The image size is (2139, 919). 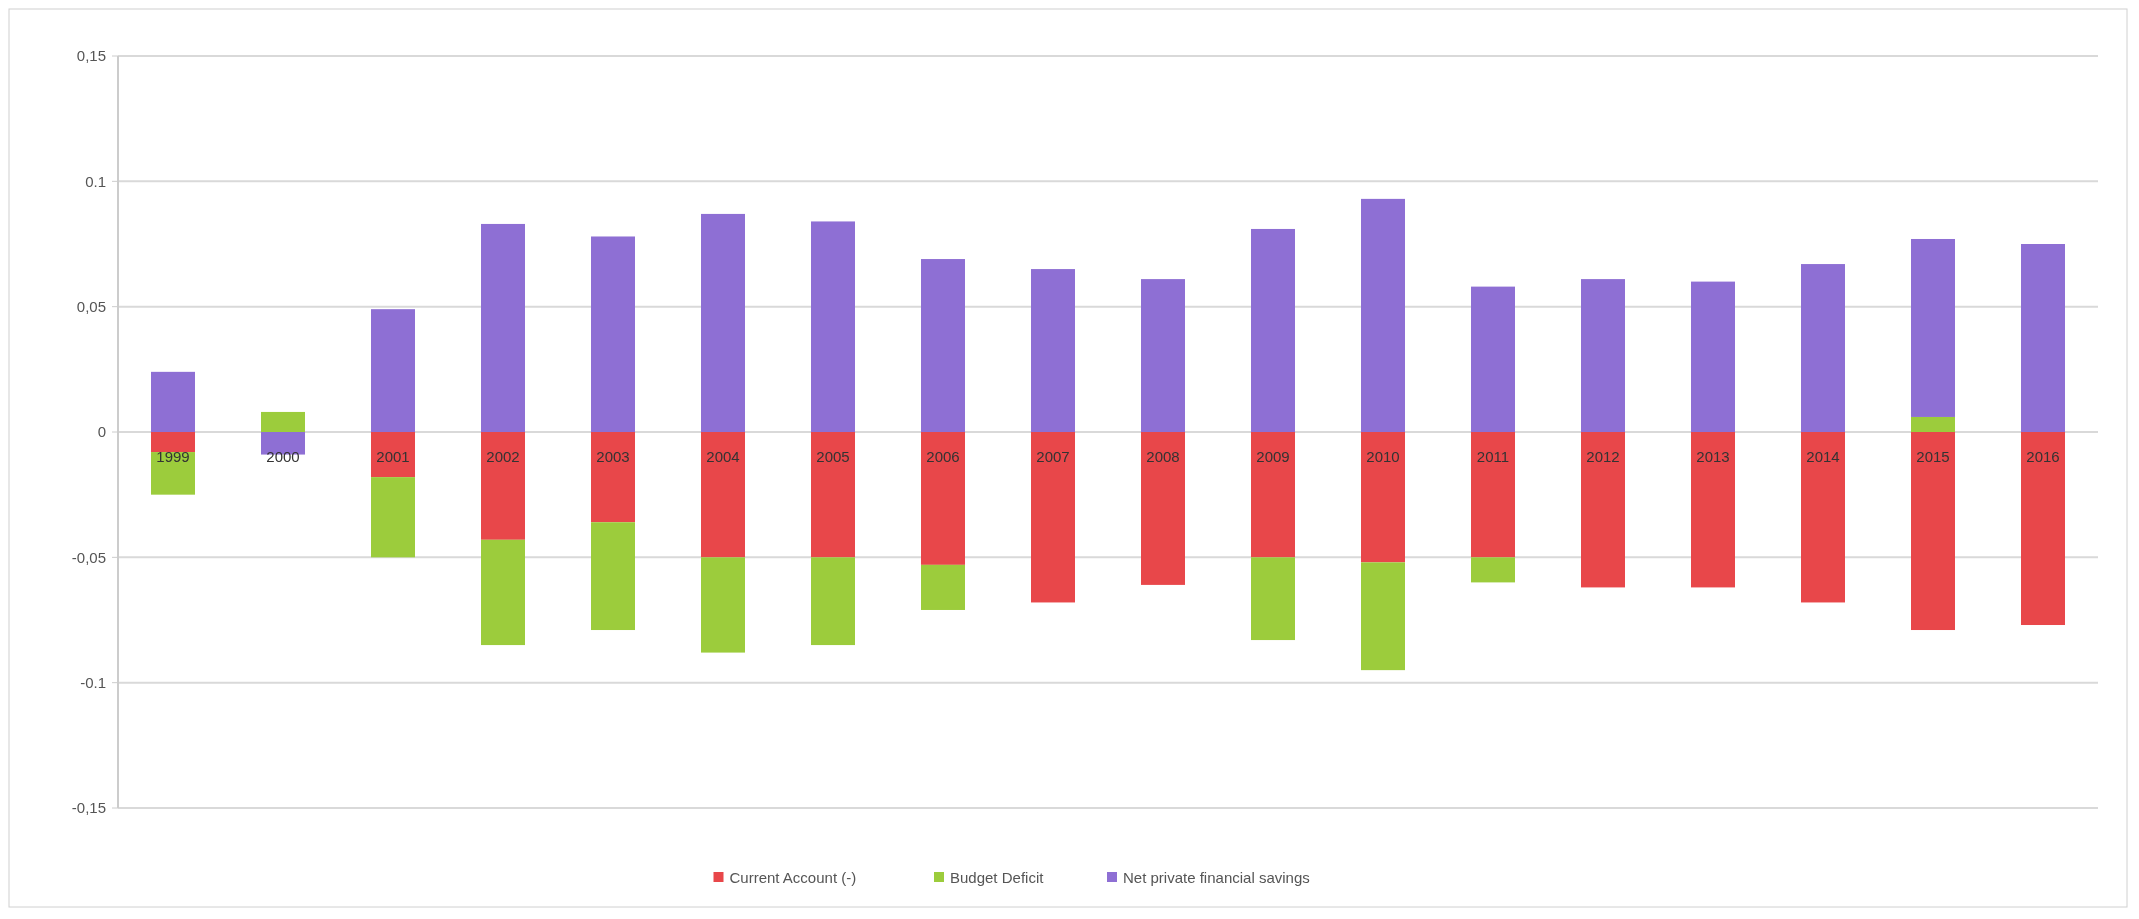 I want to click on x-tick-label: 2015, so click(x=1933, y=456).